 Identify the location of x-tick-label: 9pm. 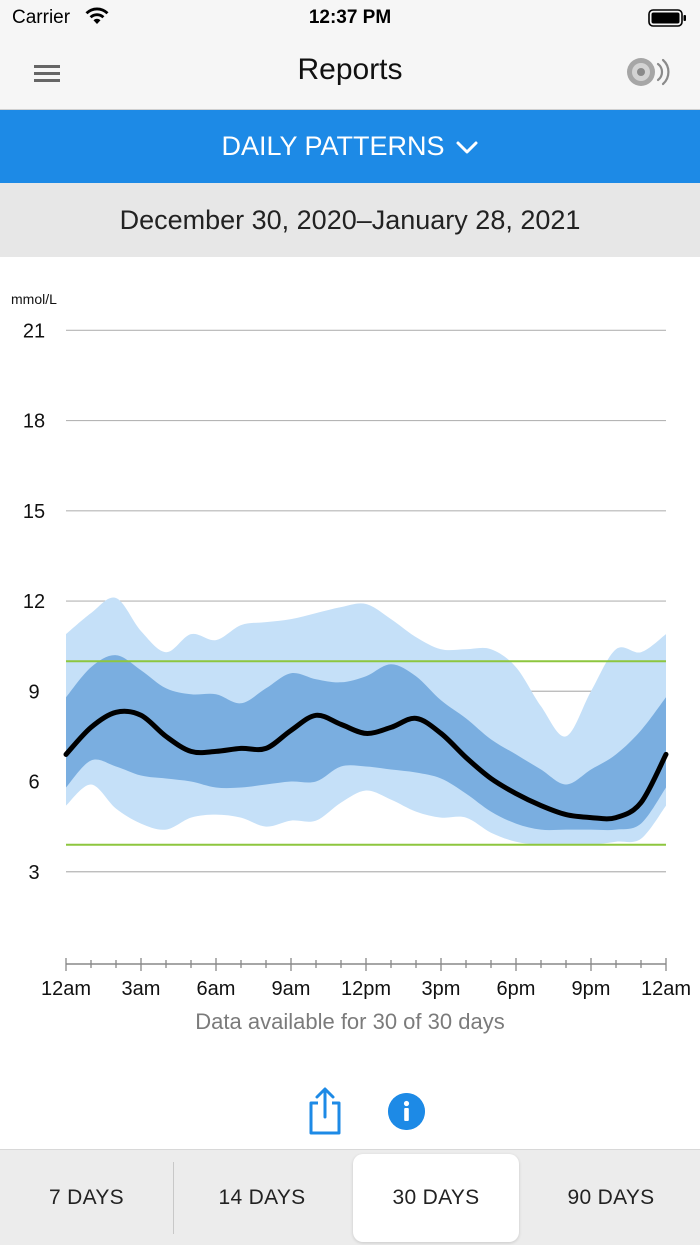
(591, 989).